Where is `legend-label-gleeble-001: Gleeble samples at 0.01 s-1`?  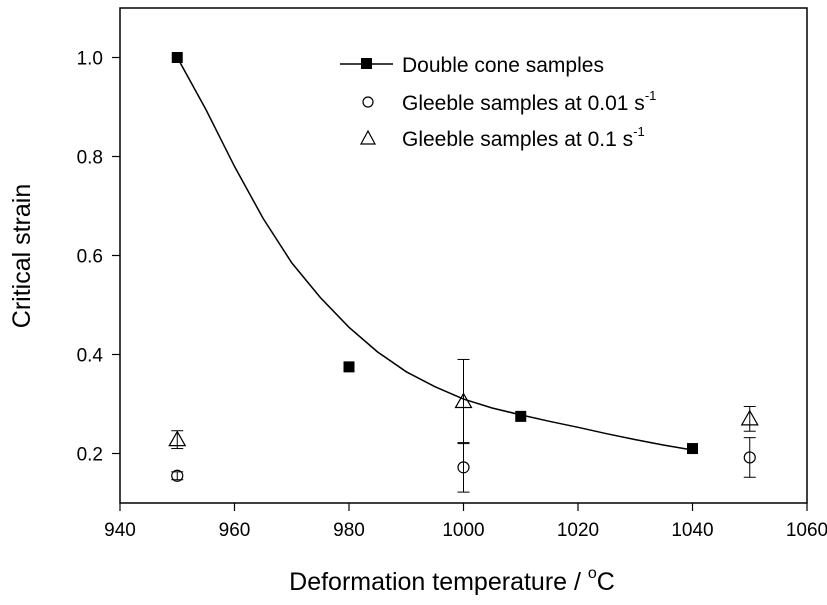 legend-label-gleeble-001: Gleeble samples at 0.01 s-1 is located at coordinates (529, 101).